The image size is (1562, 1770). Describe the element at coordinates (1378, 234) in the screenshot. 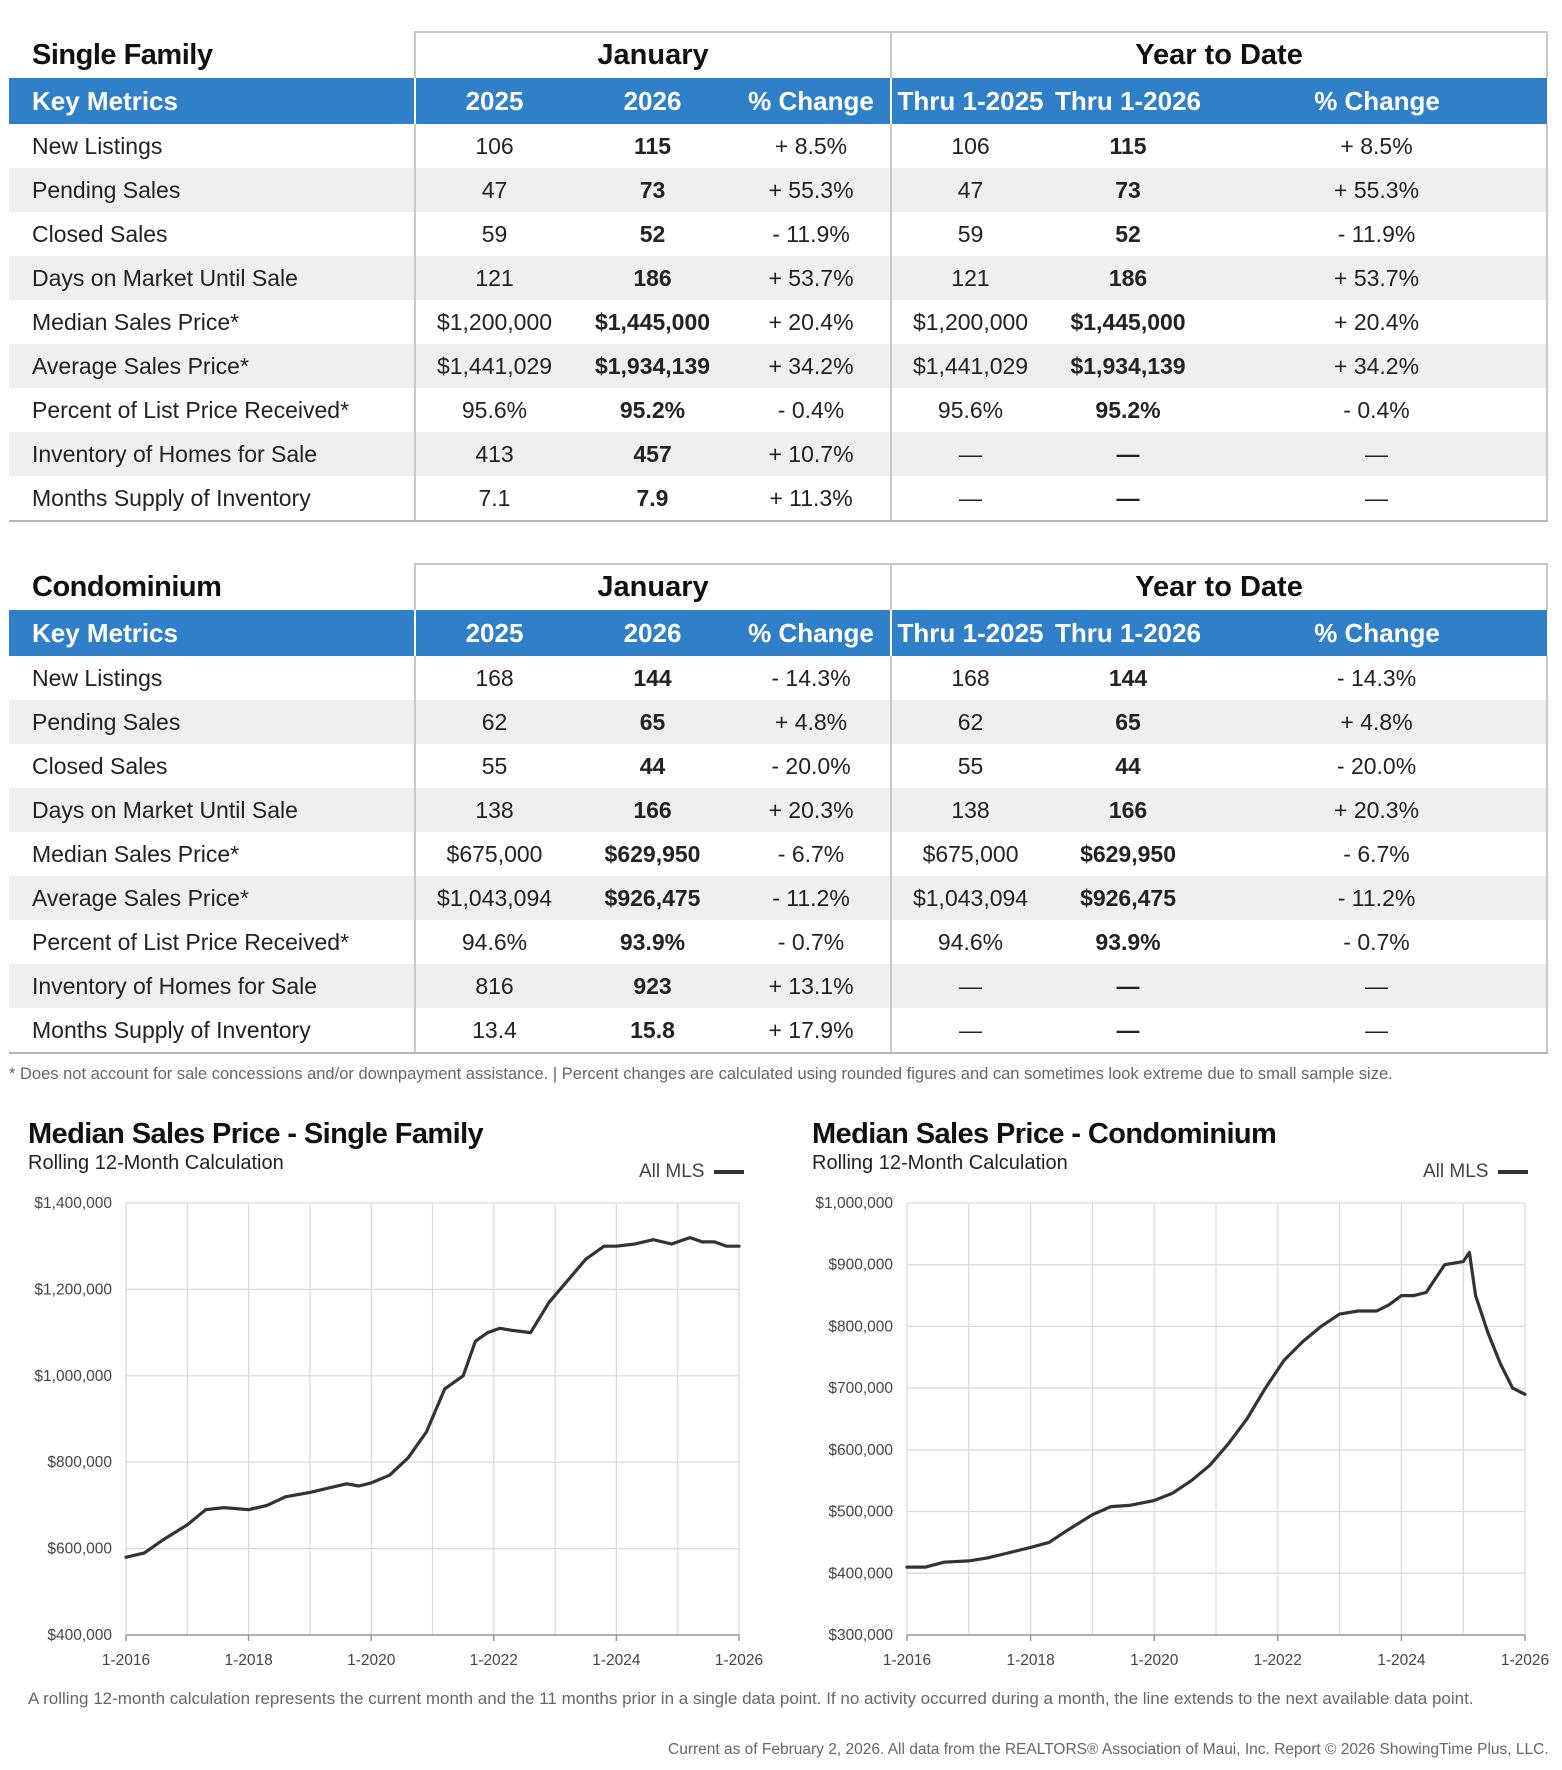

I see `cell-ytd-pct-change: - 11.9%` at that location.